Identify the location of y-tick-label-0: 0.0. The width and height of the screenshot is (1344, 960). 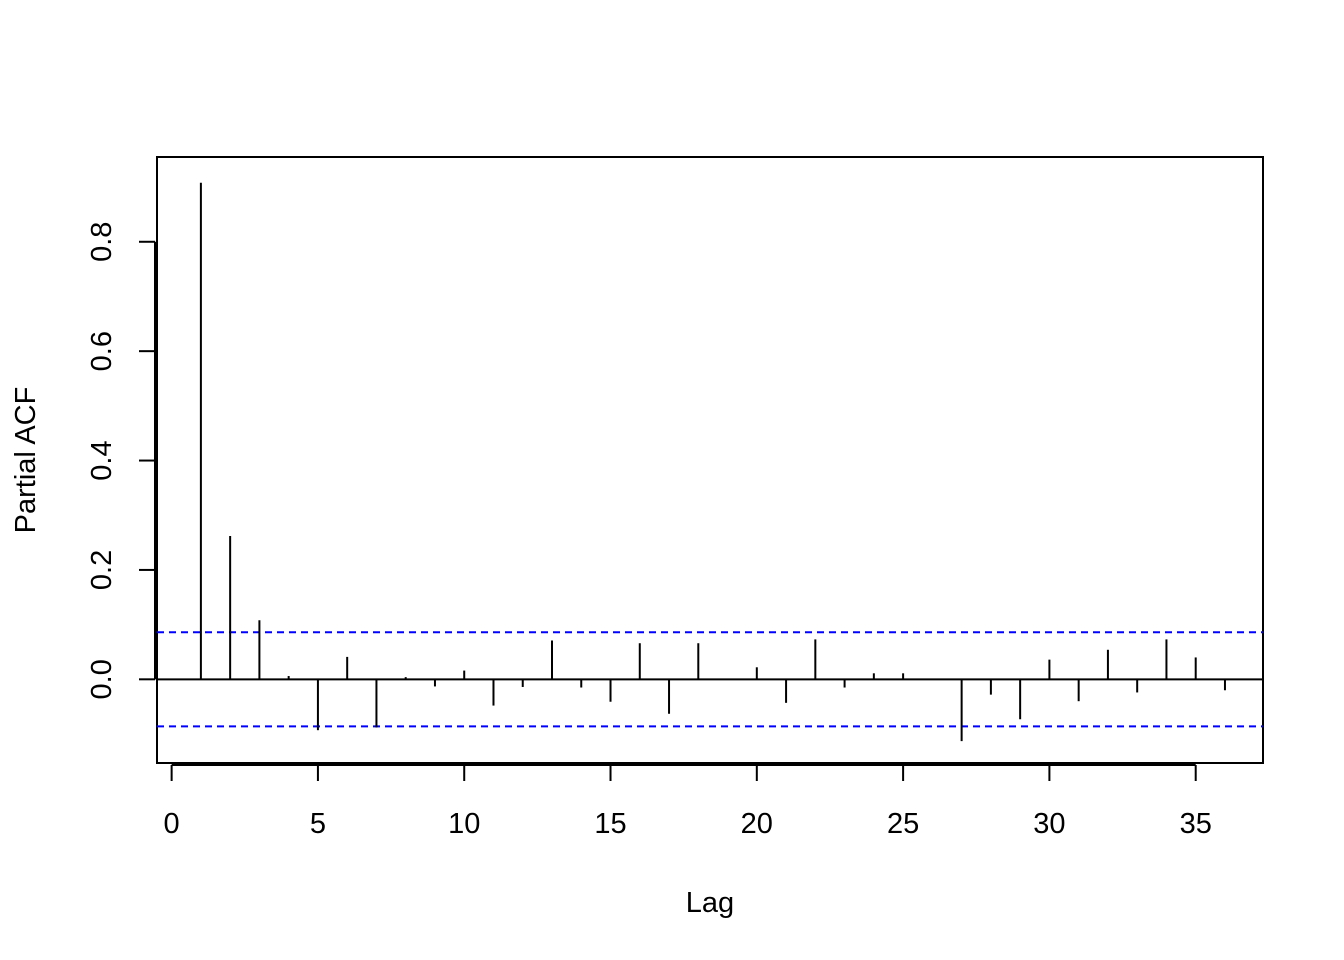
(102, 679).